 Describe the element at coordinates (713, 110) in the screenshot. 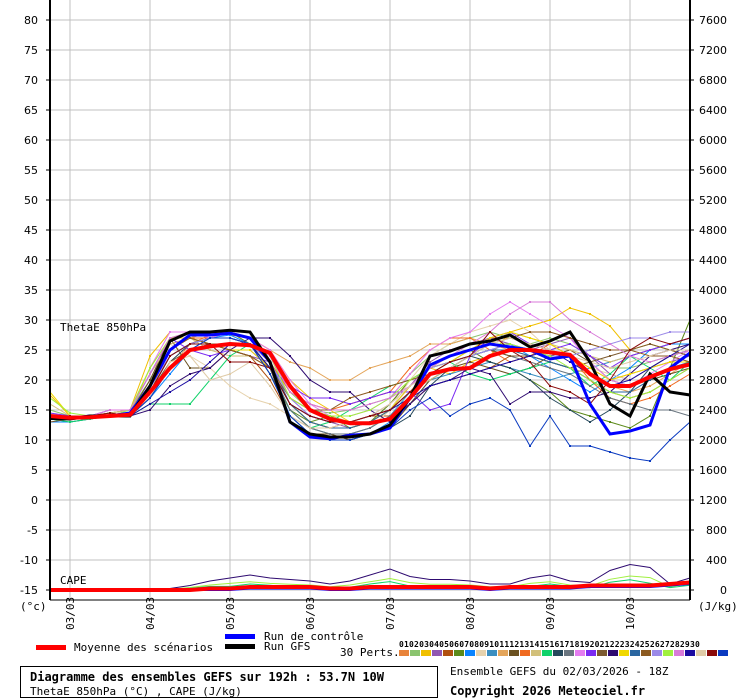

I see `right-tick-label: 6400` at that location.